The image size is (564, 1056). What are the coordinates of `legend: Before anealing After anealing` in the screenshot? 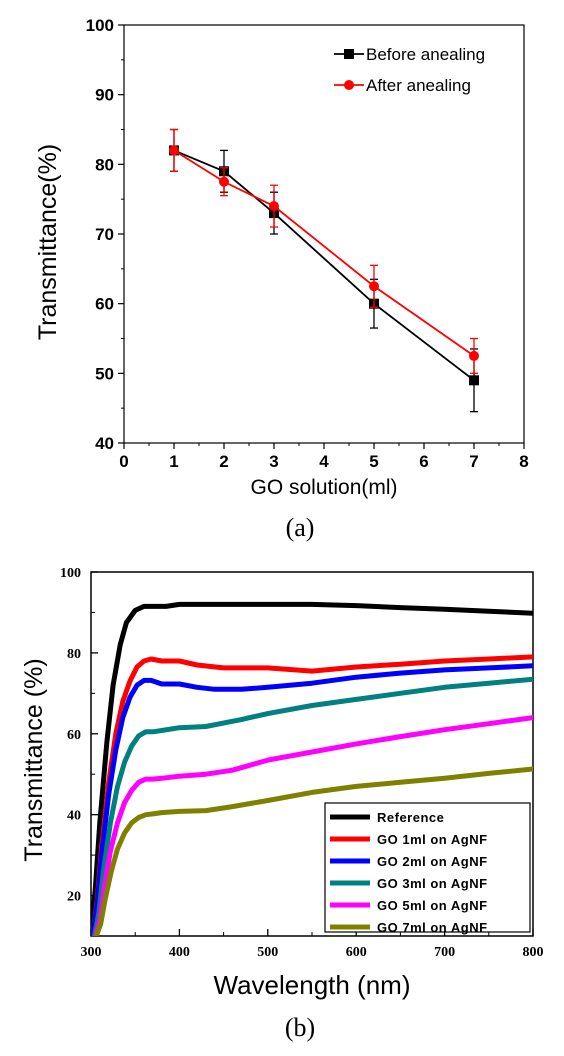 It's located at (409, 70).